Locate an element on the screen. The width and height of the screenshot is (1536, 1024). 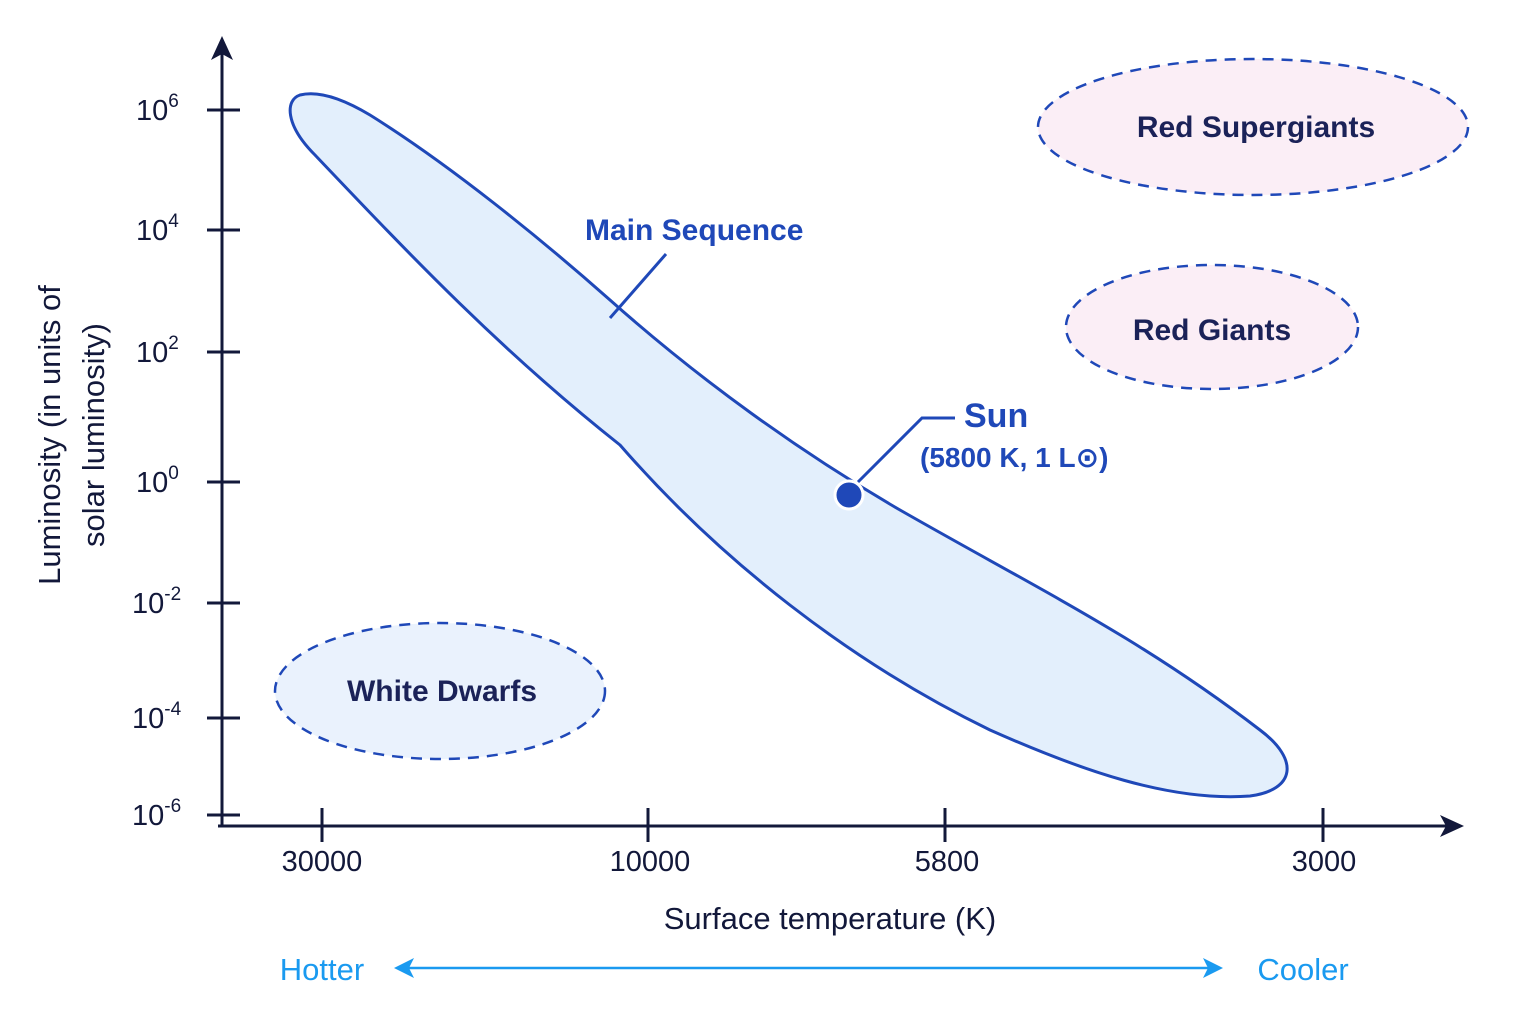
y-tick-label: 10⁻⁴ is located at coordinates (157, 717).